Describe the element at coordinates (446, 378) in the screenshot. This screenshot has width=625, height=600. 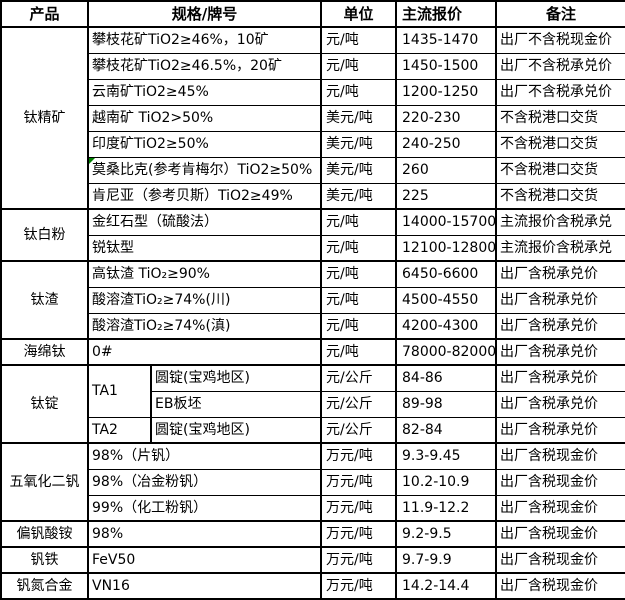
I see `price-cell: 84-86` at that location.